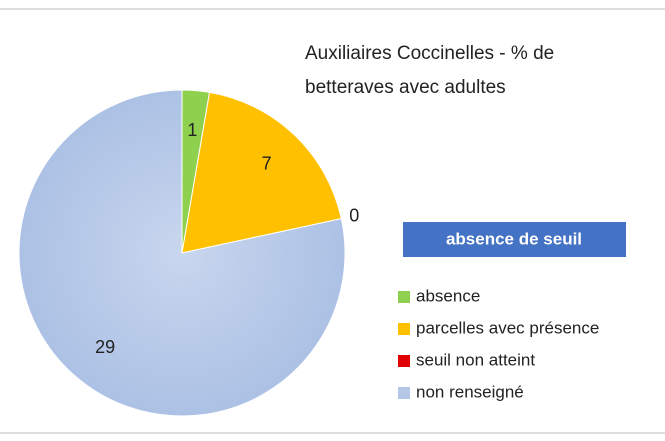  I want to click on data-label: 29, so click(105, 347).